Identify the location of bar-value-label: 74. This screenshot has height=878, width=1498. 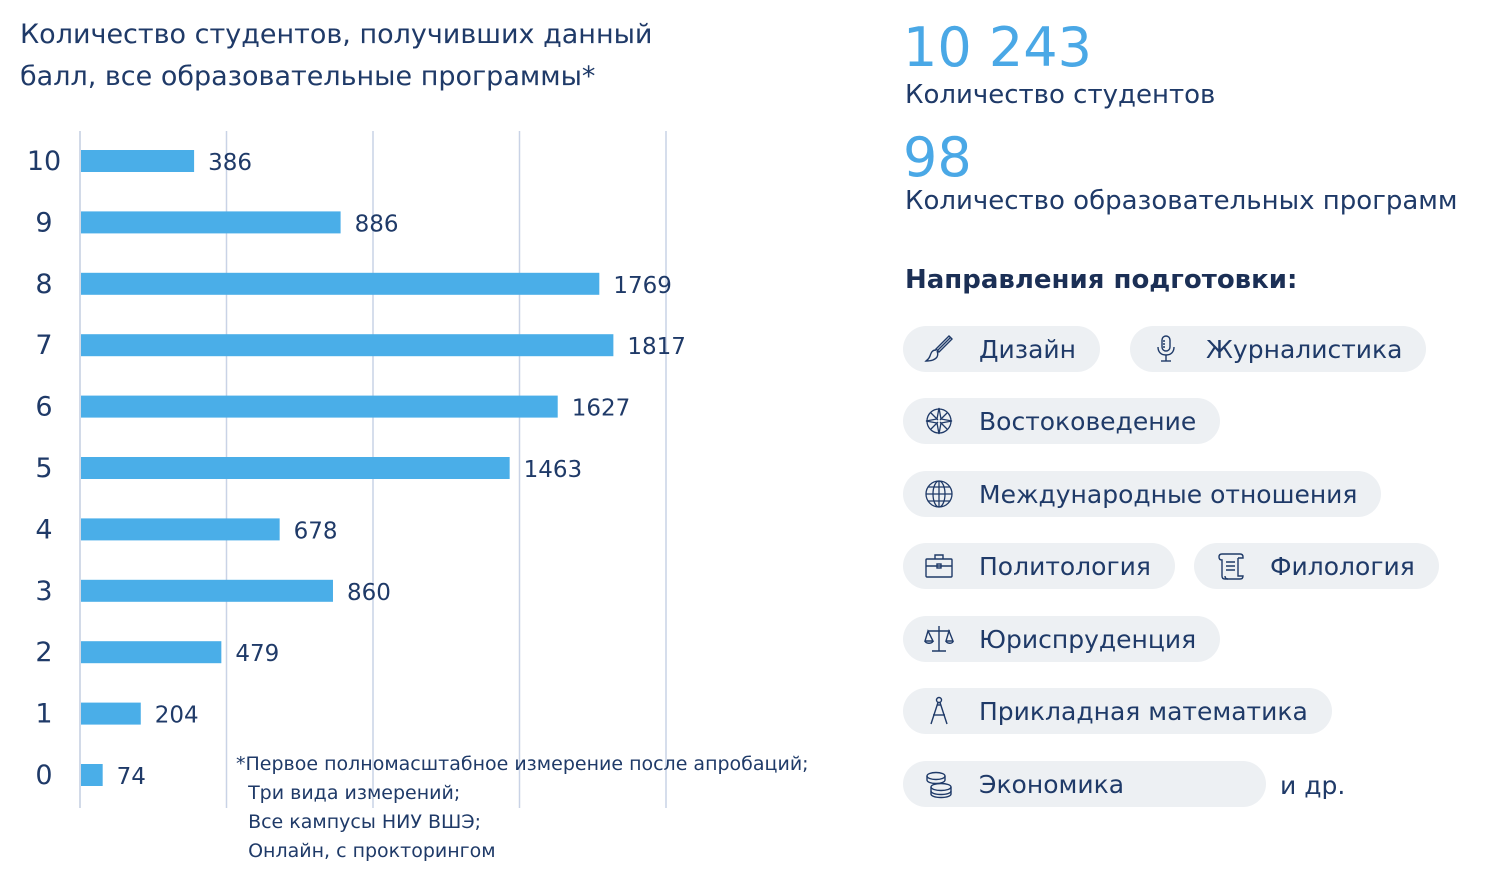
(131, 777).